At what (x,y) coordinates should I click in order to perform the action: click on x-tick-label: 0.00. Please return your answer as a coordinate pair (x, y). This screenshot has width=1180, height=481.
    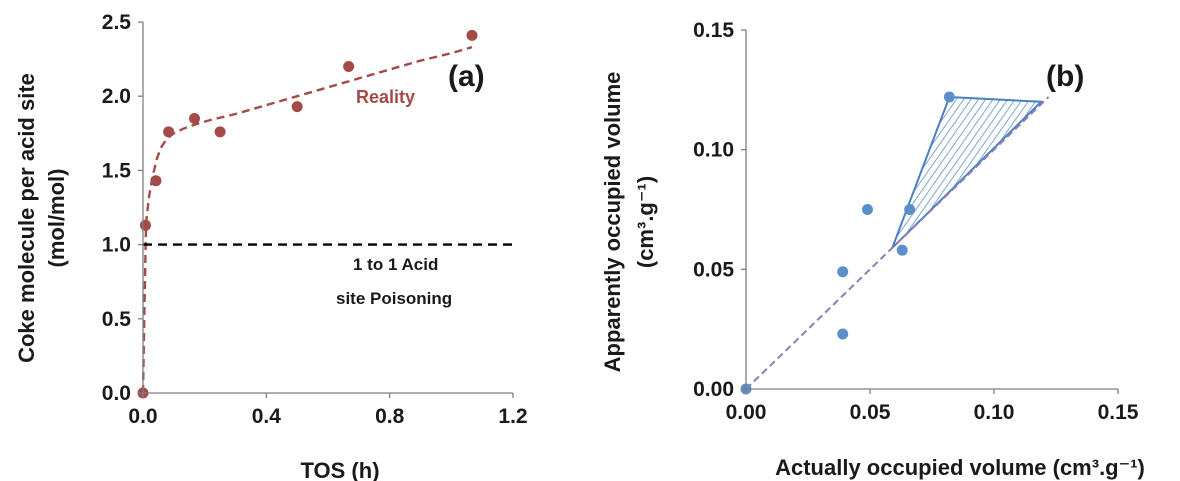
    Looking at the image, I should click on (746, 412).